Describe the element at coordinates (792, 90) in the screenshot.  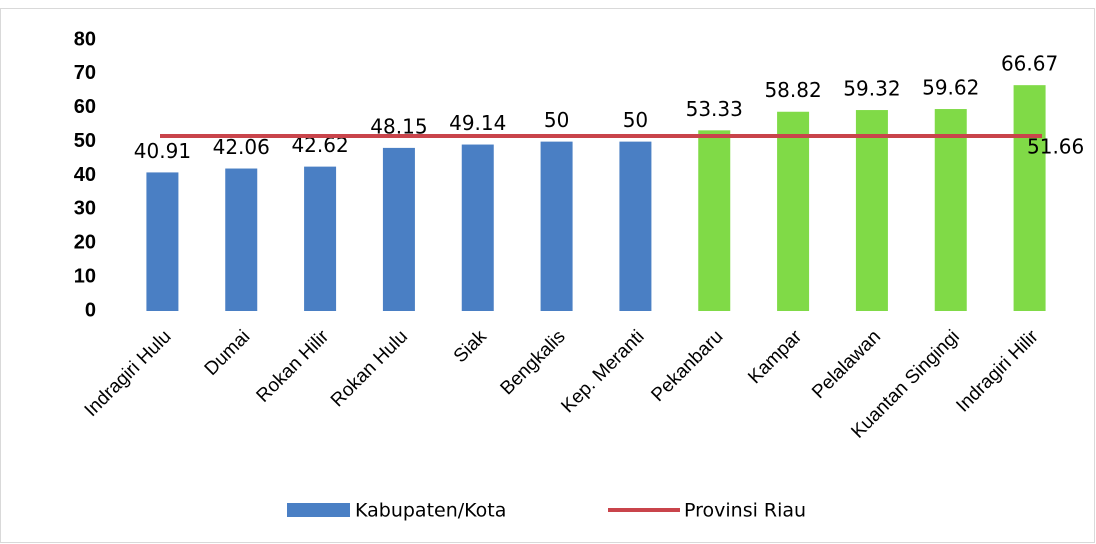
I see `value-label: 58.82` at that location.